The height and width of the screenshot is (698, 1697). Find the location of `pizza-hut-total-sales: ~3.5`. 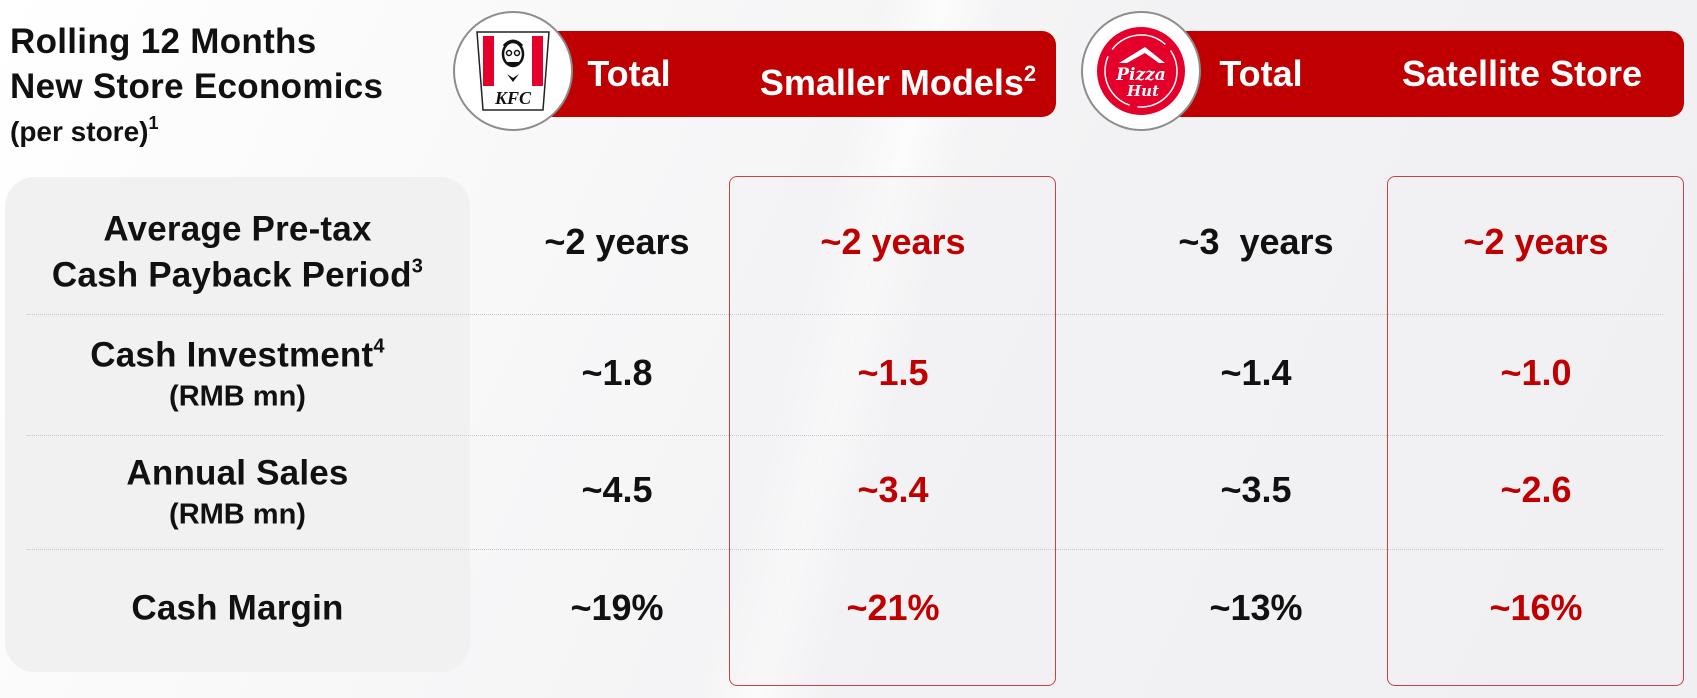

pizza-hut-total-sales: ~3.5 is located at coordinates (1256, 489).